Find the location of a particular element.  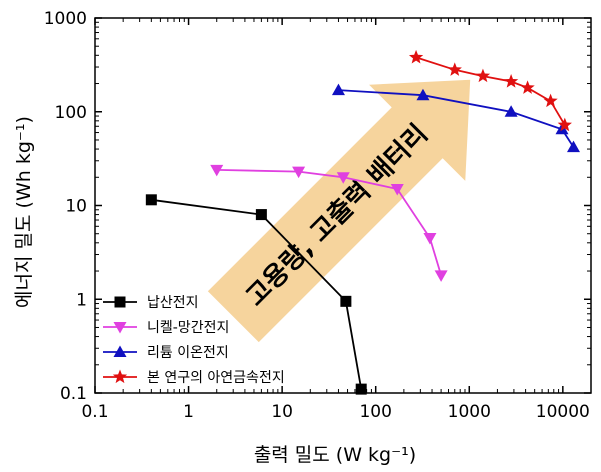

x-tick-label: 100 is located at coordinates (375, 412).